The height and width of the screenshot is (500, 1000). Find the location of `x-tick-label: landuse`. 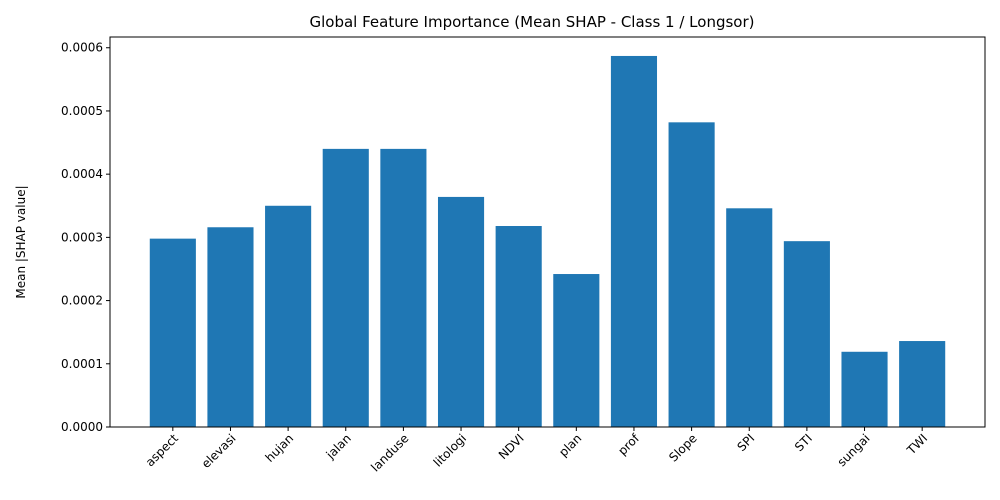

x-tick-label: landuse is located at coordinates (389, 452).